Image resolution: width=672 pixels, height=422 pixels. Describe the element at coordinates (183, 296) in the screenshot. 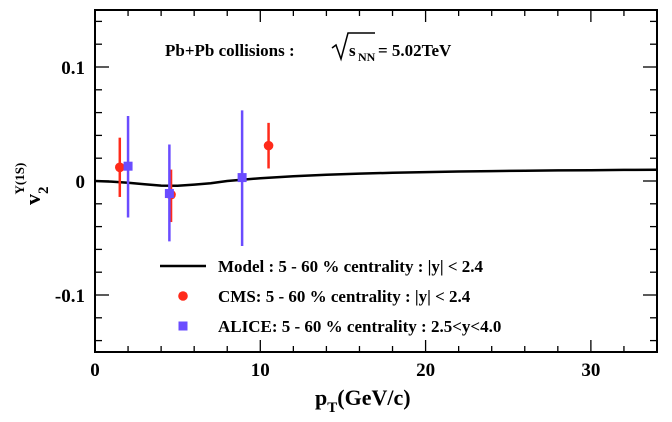

I see `legend-cms-swatch` at that location.